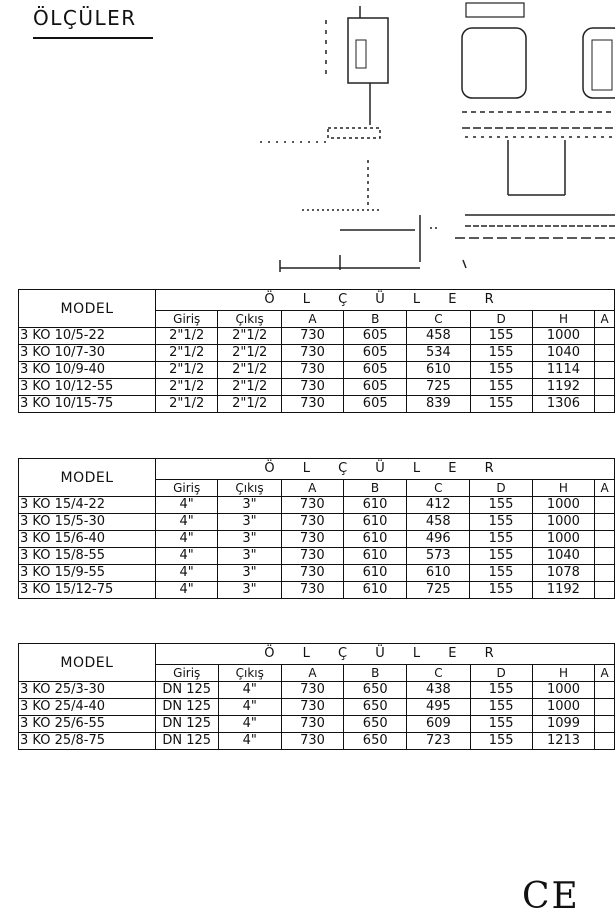  Describe the element at coordinates (563, 370) in the screenshot. I see `dim-h-cell: 1114` at that location.